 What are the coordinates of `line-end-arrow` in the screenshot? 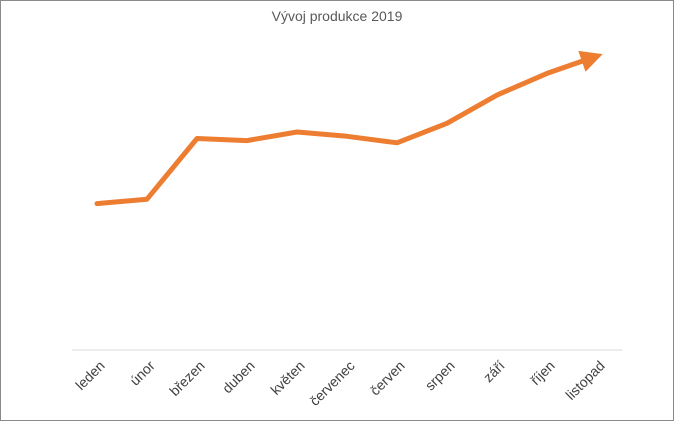 It's located at (590, 61).